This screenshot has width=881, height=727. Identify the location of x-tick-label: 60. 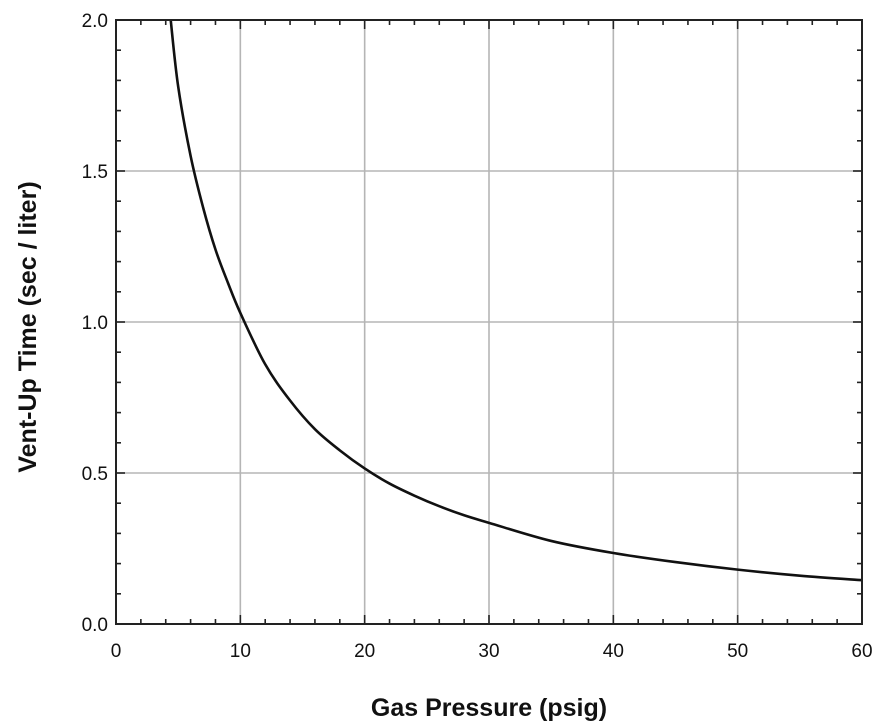
(861, 651).